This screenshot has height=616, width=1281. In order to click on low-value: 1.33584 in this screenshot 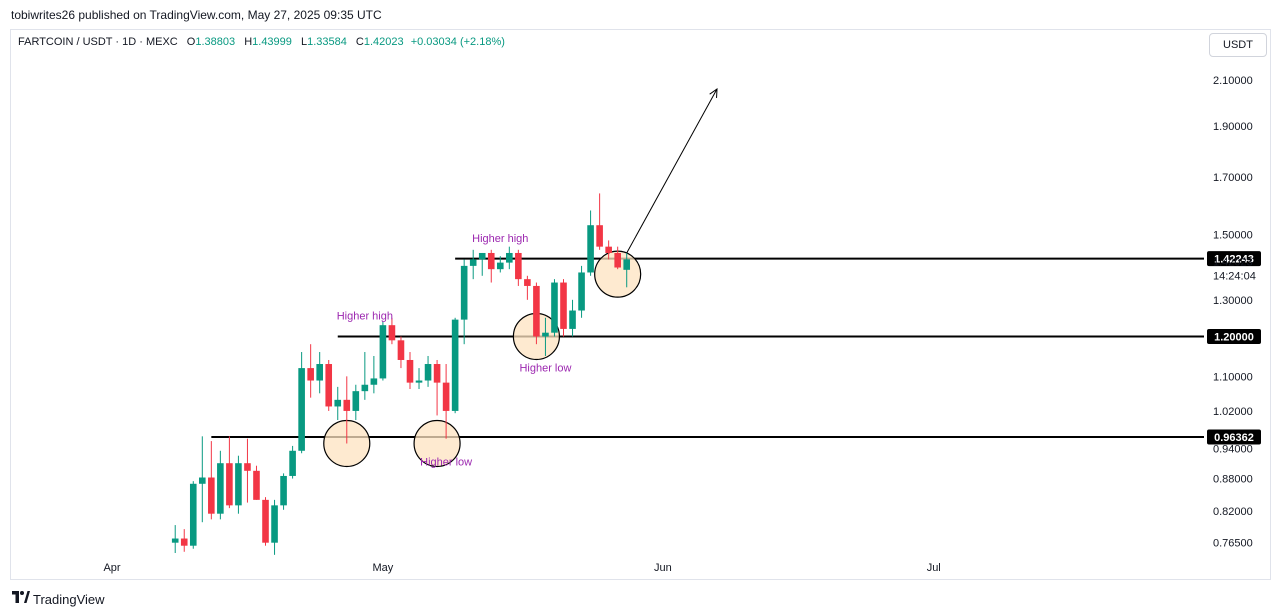, I will do `click(327, 42)`.